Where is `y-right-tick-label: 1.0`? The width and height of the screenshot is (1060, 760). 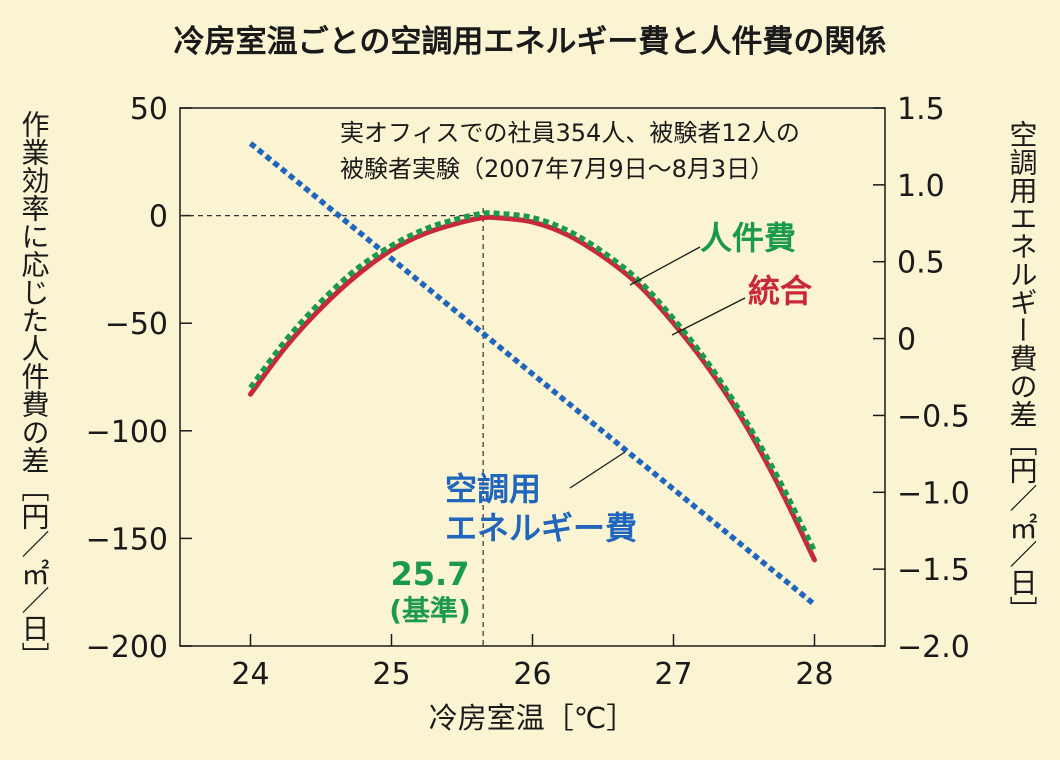
y-right-tick-label: 1.0 is located at coordinates (921, 186).